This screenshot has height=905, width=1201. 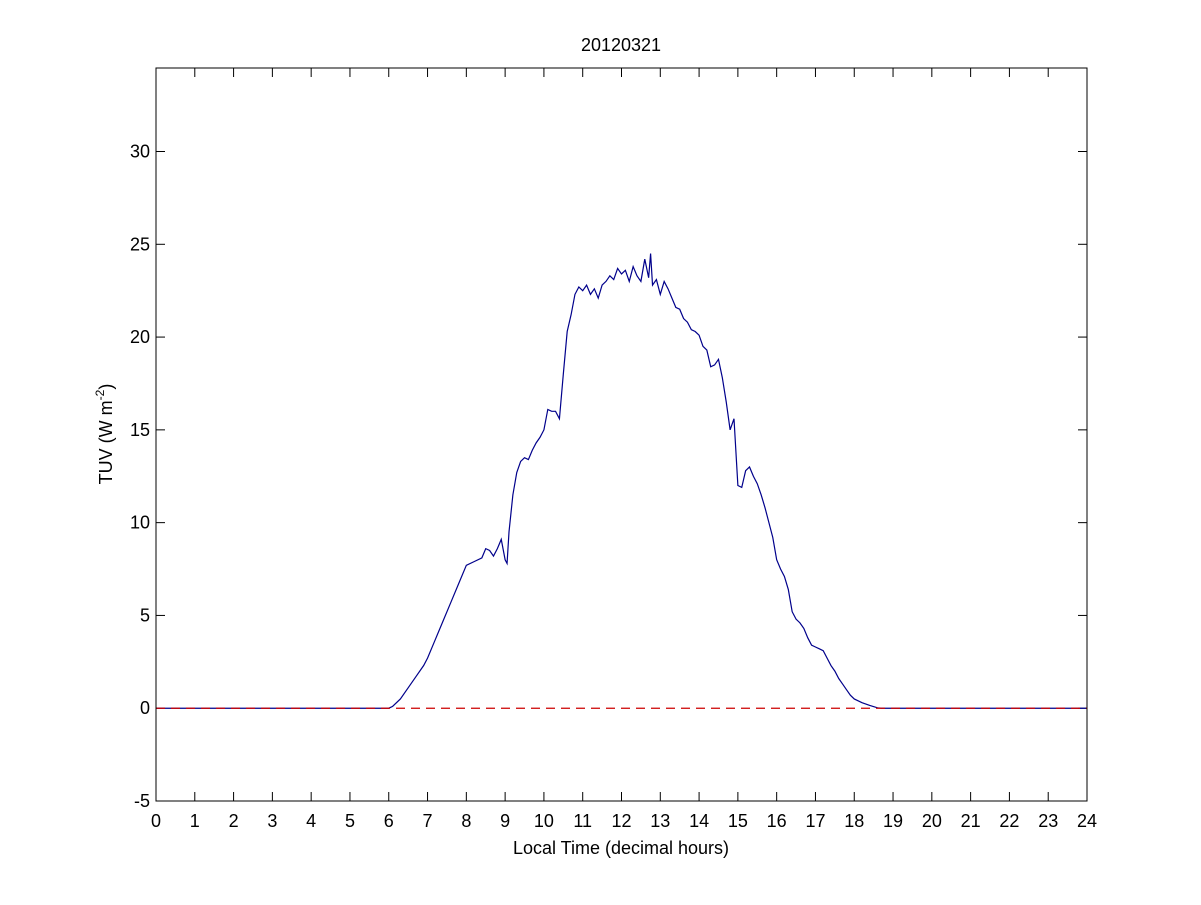 I want to click on x-tick-label: 8, so click(x=466, y=821).